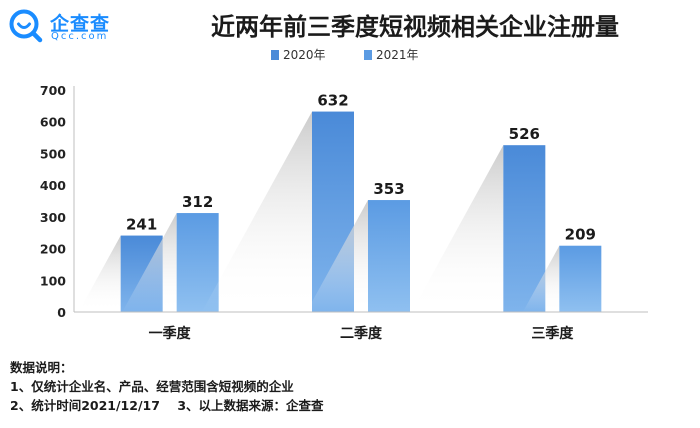 This screenshot has height=428, width=700. Describe the element at coordinates (250, 405) in the screenshot. I see `notes-line-3-source: 3、以上数据来源：企查查` at that location.